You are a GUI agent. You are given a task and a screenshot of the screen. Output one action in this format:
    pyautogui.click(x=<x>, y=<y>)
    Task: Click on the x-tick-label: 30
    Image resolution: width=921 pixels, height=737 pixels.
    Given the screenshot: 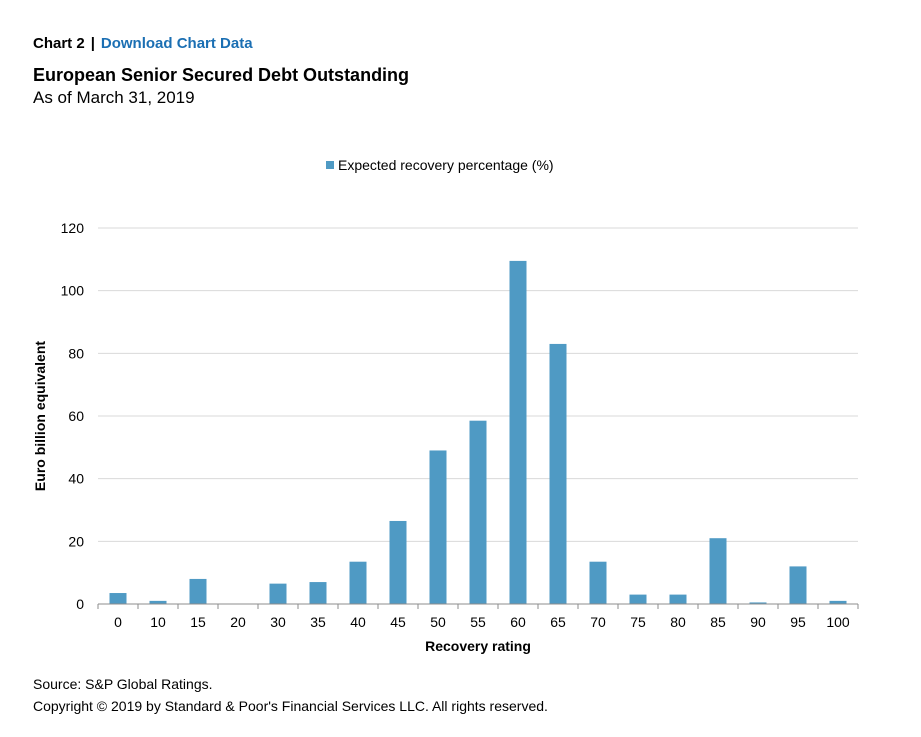 What is the action you would take?
    pyautogui.click(x=278, y=622)
    